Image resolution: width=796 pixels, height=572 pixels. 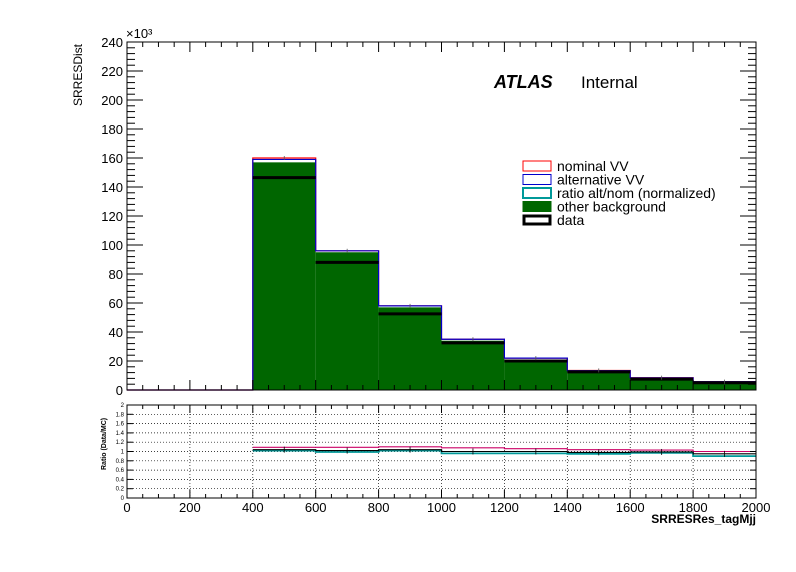 I want to click on ratio-lines, so click(x=504, y=452).